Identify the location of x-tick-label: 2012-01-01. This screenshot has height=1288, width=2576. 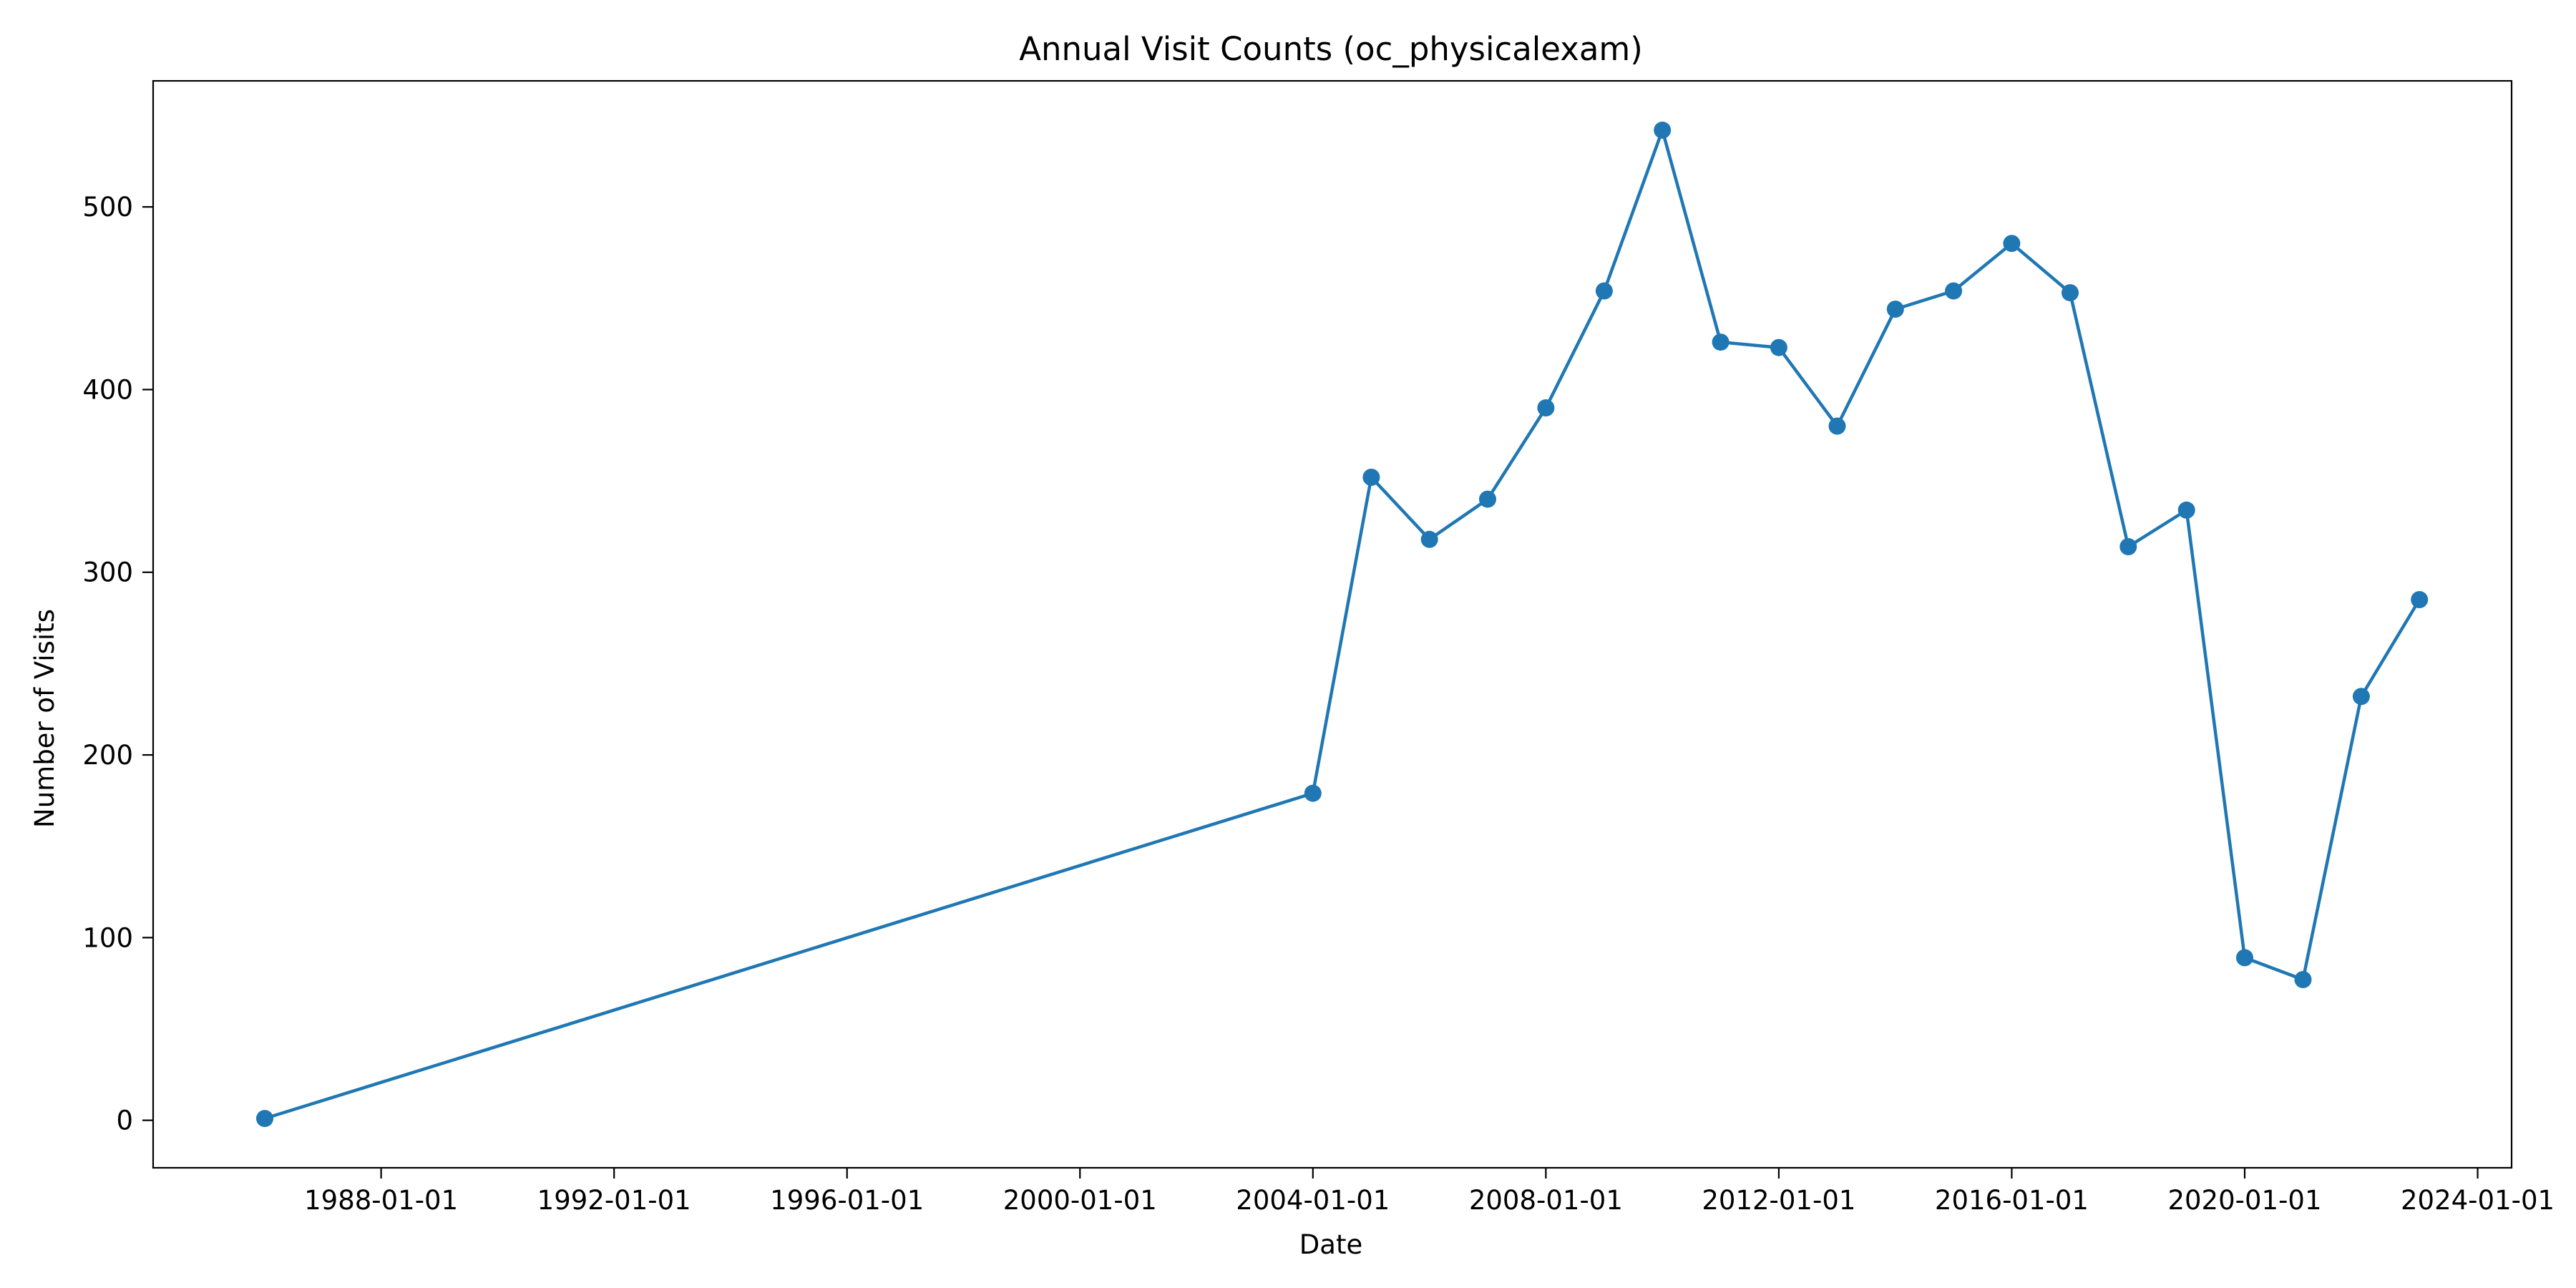
(1778, 1200).